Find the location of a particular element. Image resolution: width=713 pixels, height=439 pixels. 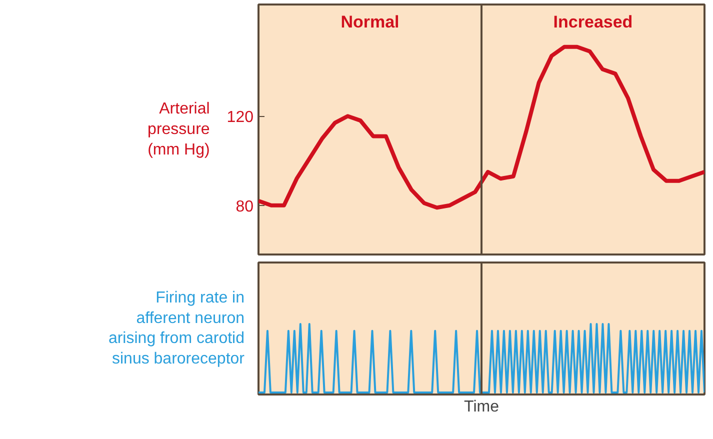

y-axis-title: Arterial pressure (mm Hg) is located at coordinates (179, 129).